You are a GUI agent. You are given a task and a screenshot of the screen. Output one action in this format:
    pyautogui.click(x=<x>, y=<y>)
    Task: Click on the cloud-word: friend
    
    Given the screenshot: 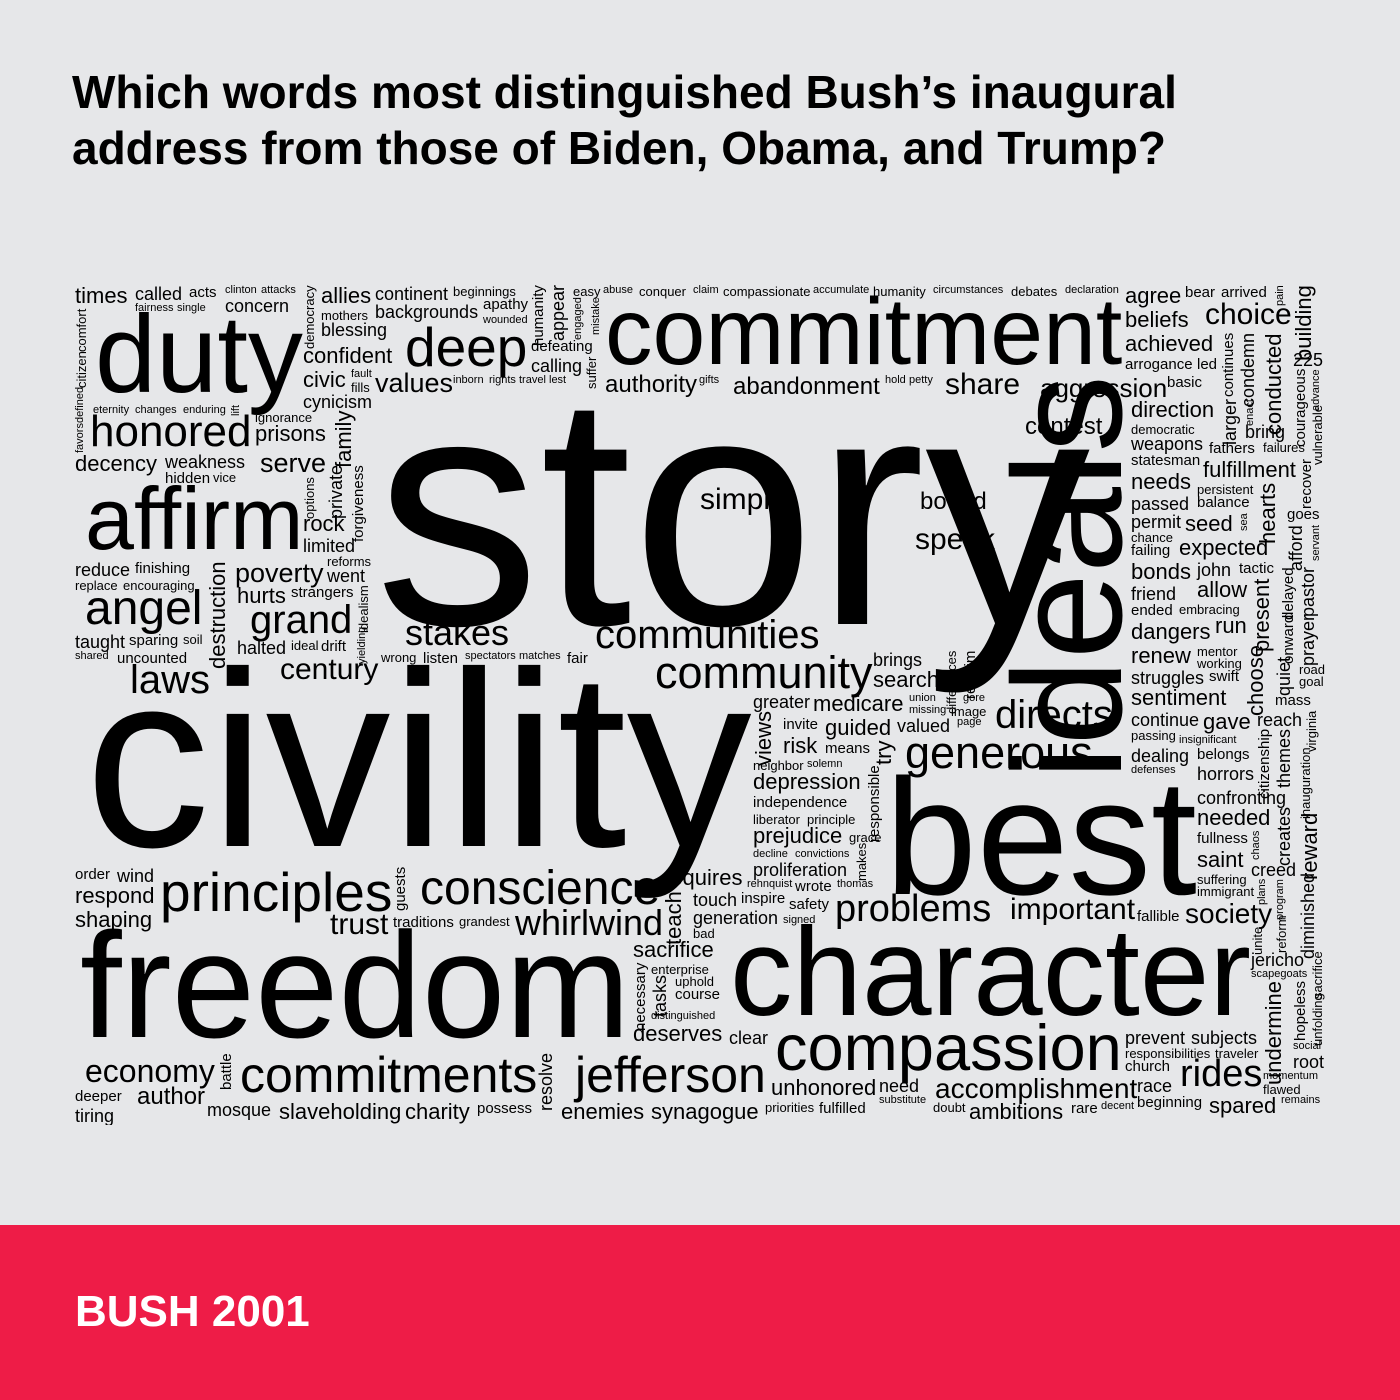 What is the action you would take?
    pyautogui.click(x=1154, y=594)
    